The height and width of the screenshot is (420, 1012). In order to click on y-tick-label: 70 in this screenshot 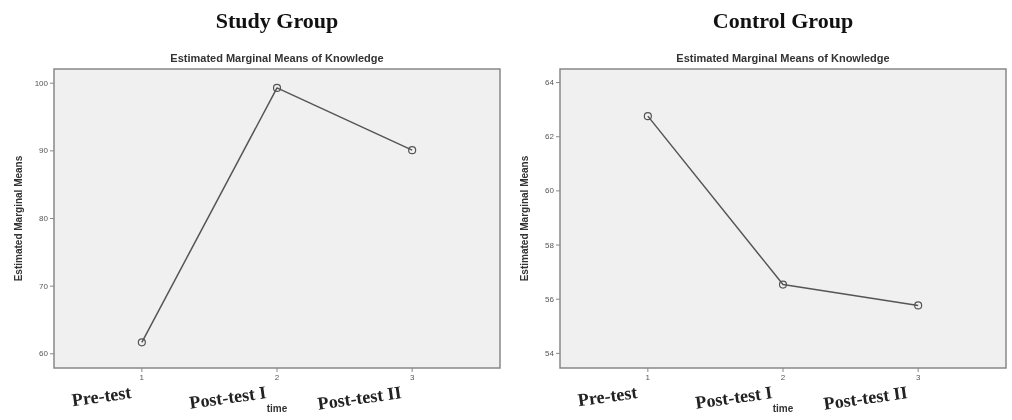, I will do `click(44, 286)`.